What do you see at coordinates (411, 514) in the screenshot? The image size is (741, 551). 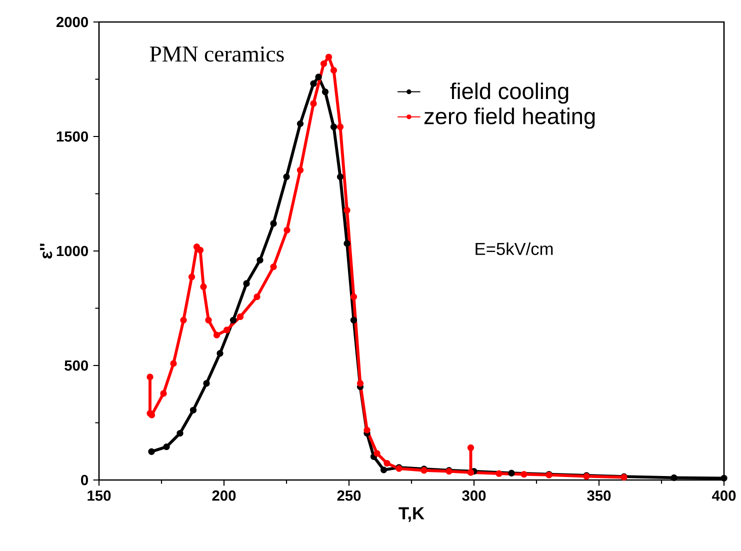 I see `x-axis-title: T,K` at bounding box center [411, 514].